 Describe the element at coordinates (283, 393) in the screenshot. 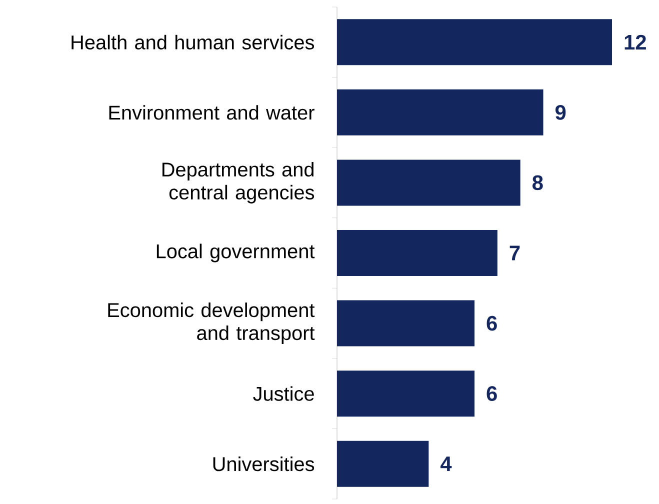

I see `y-tick-label: Justice` at that location.